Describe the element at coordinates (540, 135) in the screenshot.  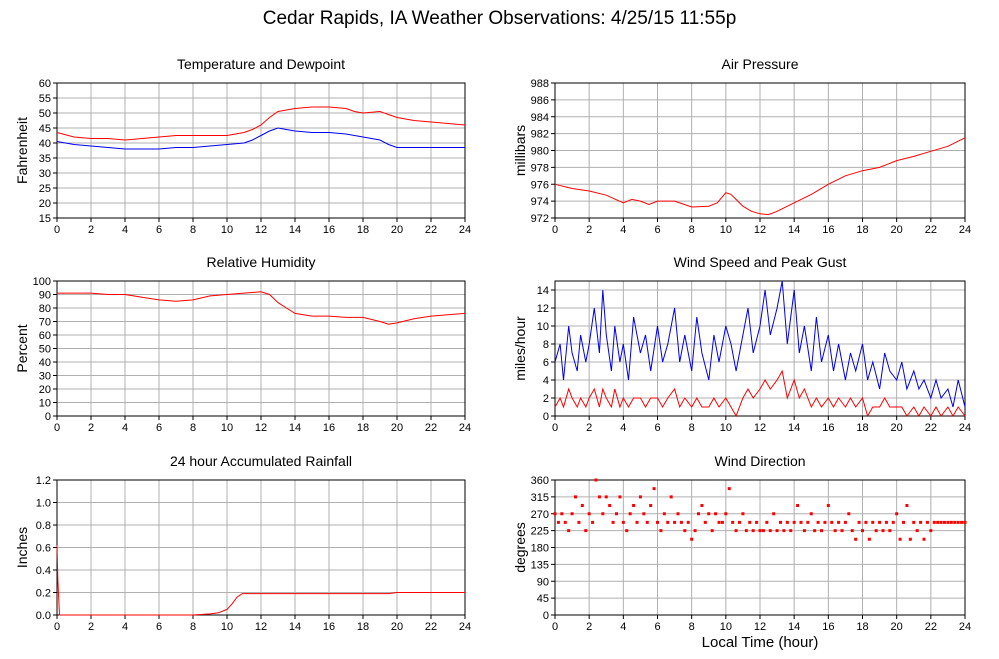
I see `pressure-ytick-label: 982` at that location.